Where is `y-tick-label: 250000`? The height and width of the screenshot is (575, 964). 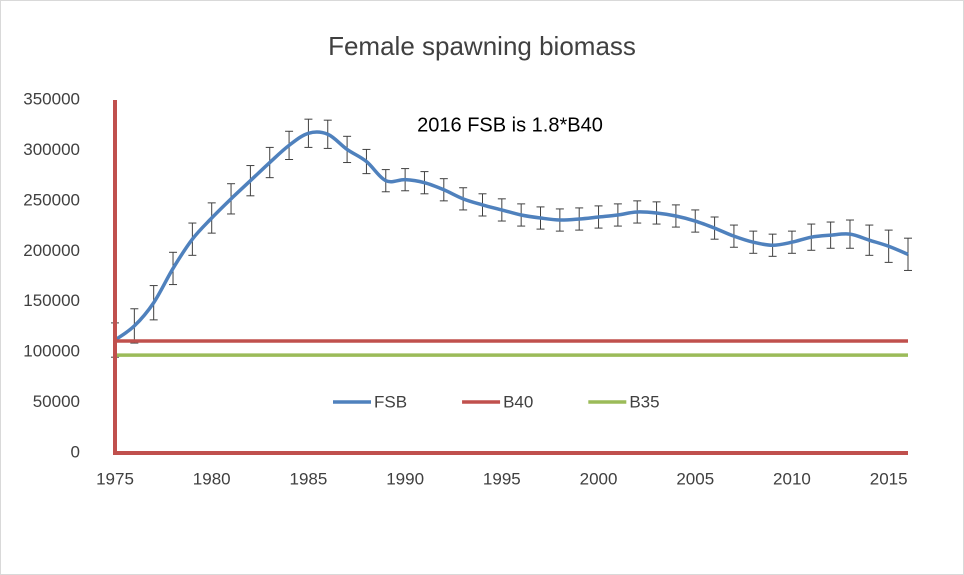
y-tick-label: 250000 is located at coordinates (51, 199).